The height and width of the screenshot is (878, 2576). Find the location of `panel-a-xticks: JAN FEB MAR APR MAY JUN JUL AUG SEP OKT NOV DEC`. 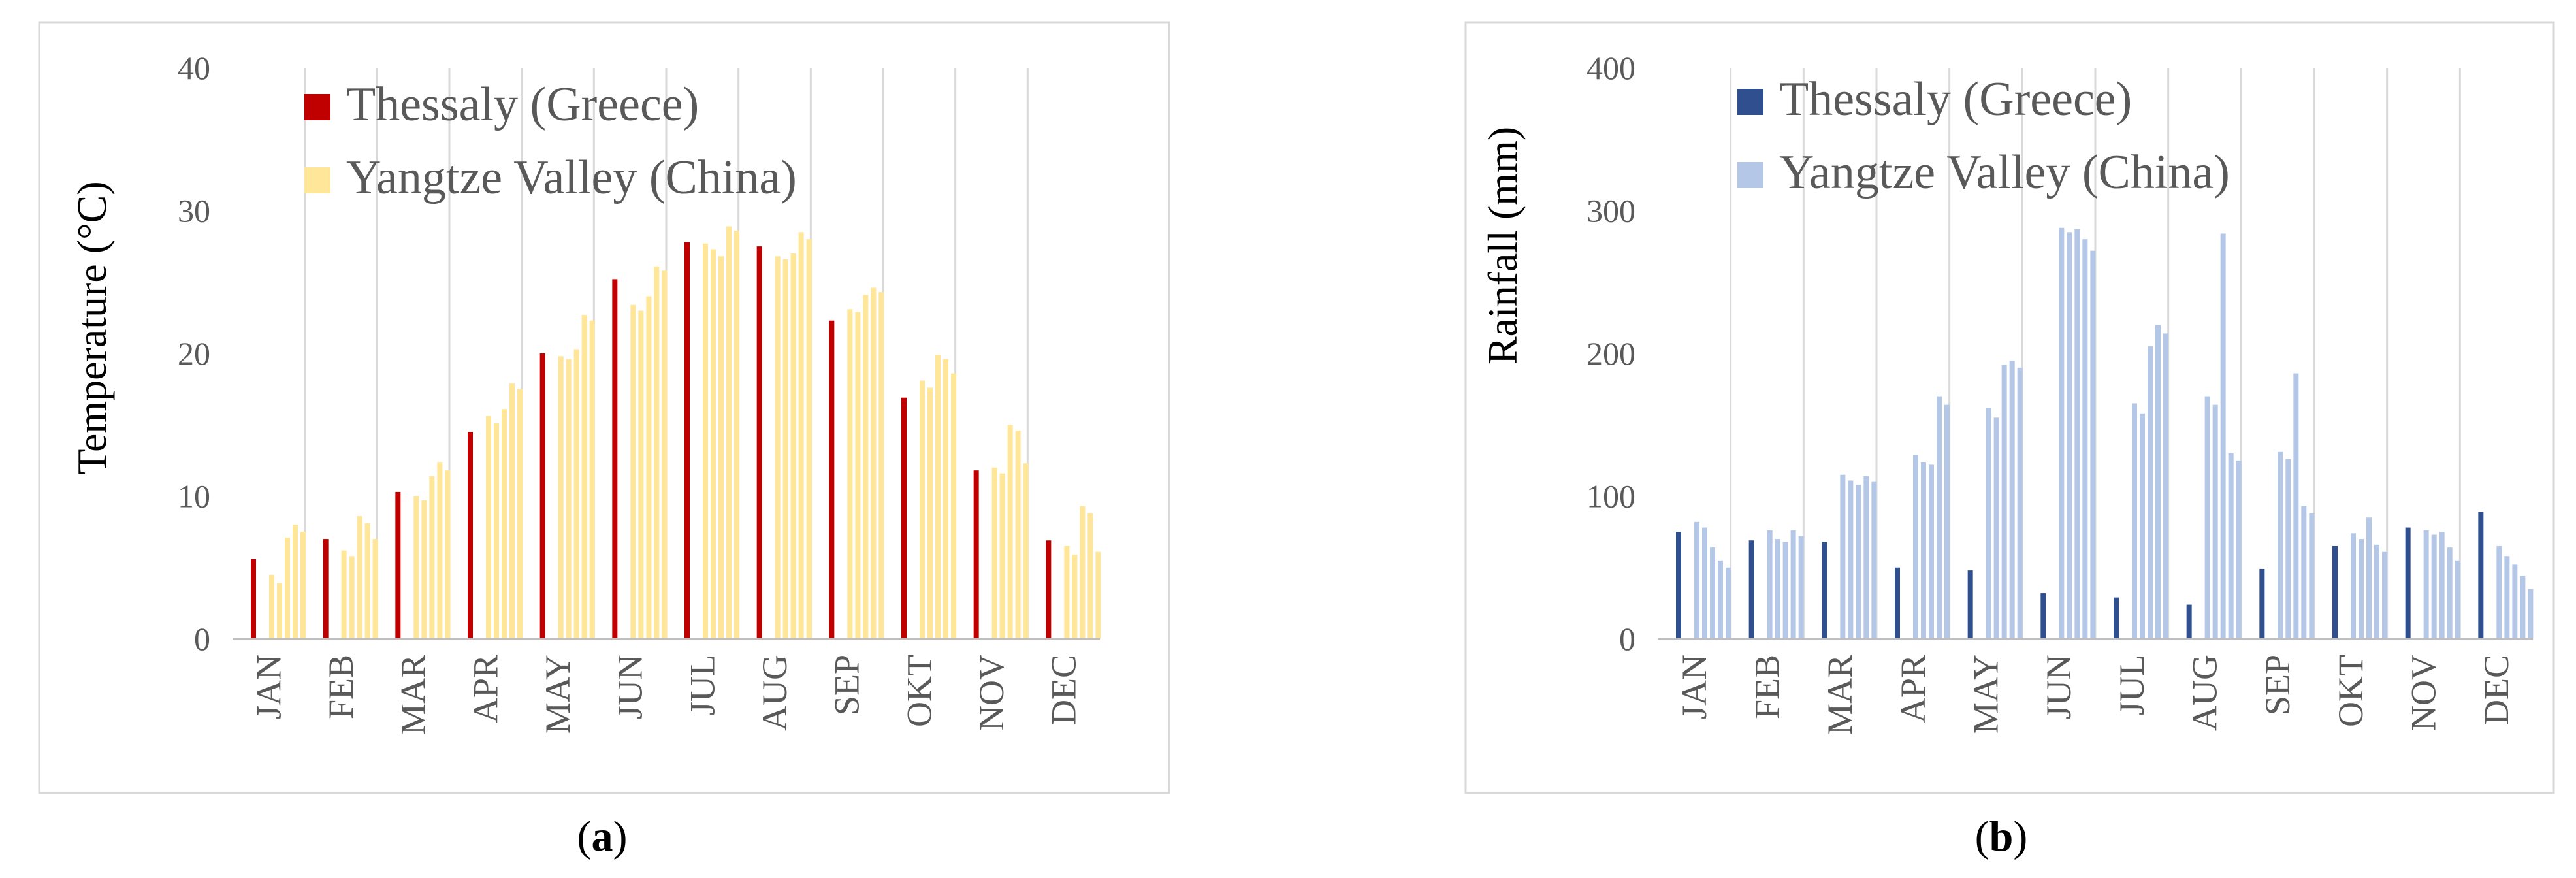

panel-a-xticks: JAN FEB MAR APR MAY JUN JUL AUG SEP OKT NOV DEC is located at coordinates (666, 695).